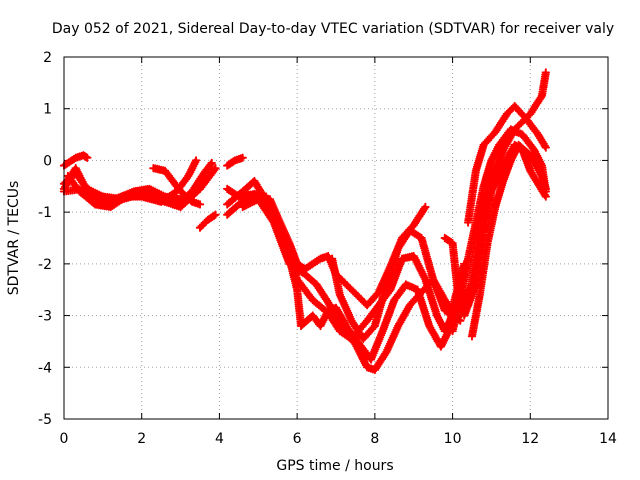 Image resolution: width=640 pixels, height=480 pixels. What do you see at coordinates (14, 238) in the screenshot?
I see `y-axis-label: SDTVAR / TECUs` at bounding box center [14, 238].